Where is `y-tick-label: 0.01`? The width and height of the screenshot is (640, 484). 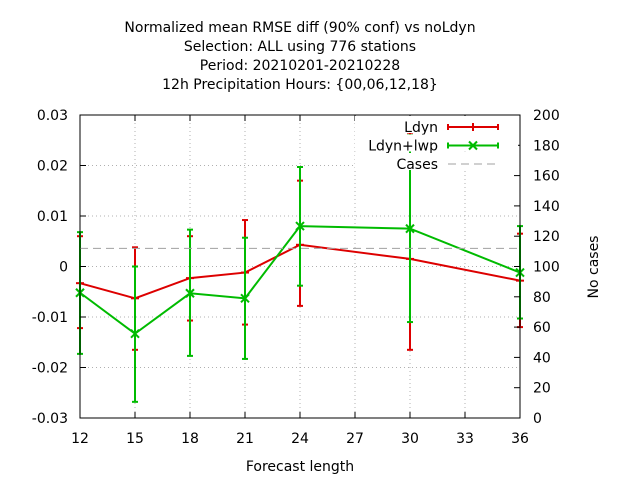
y-tick-label: 0.01 is located at coordinates (52, 217).